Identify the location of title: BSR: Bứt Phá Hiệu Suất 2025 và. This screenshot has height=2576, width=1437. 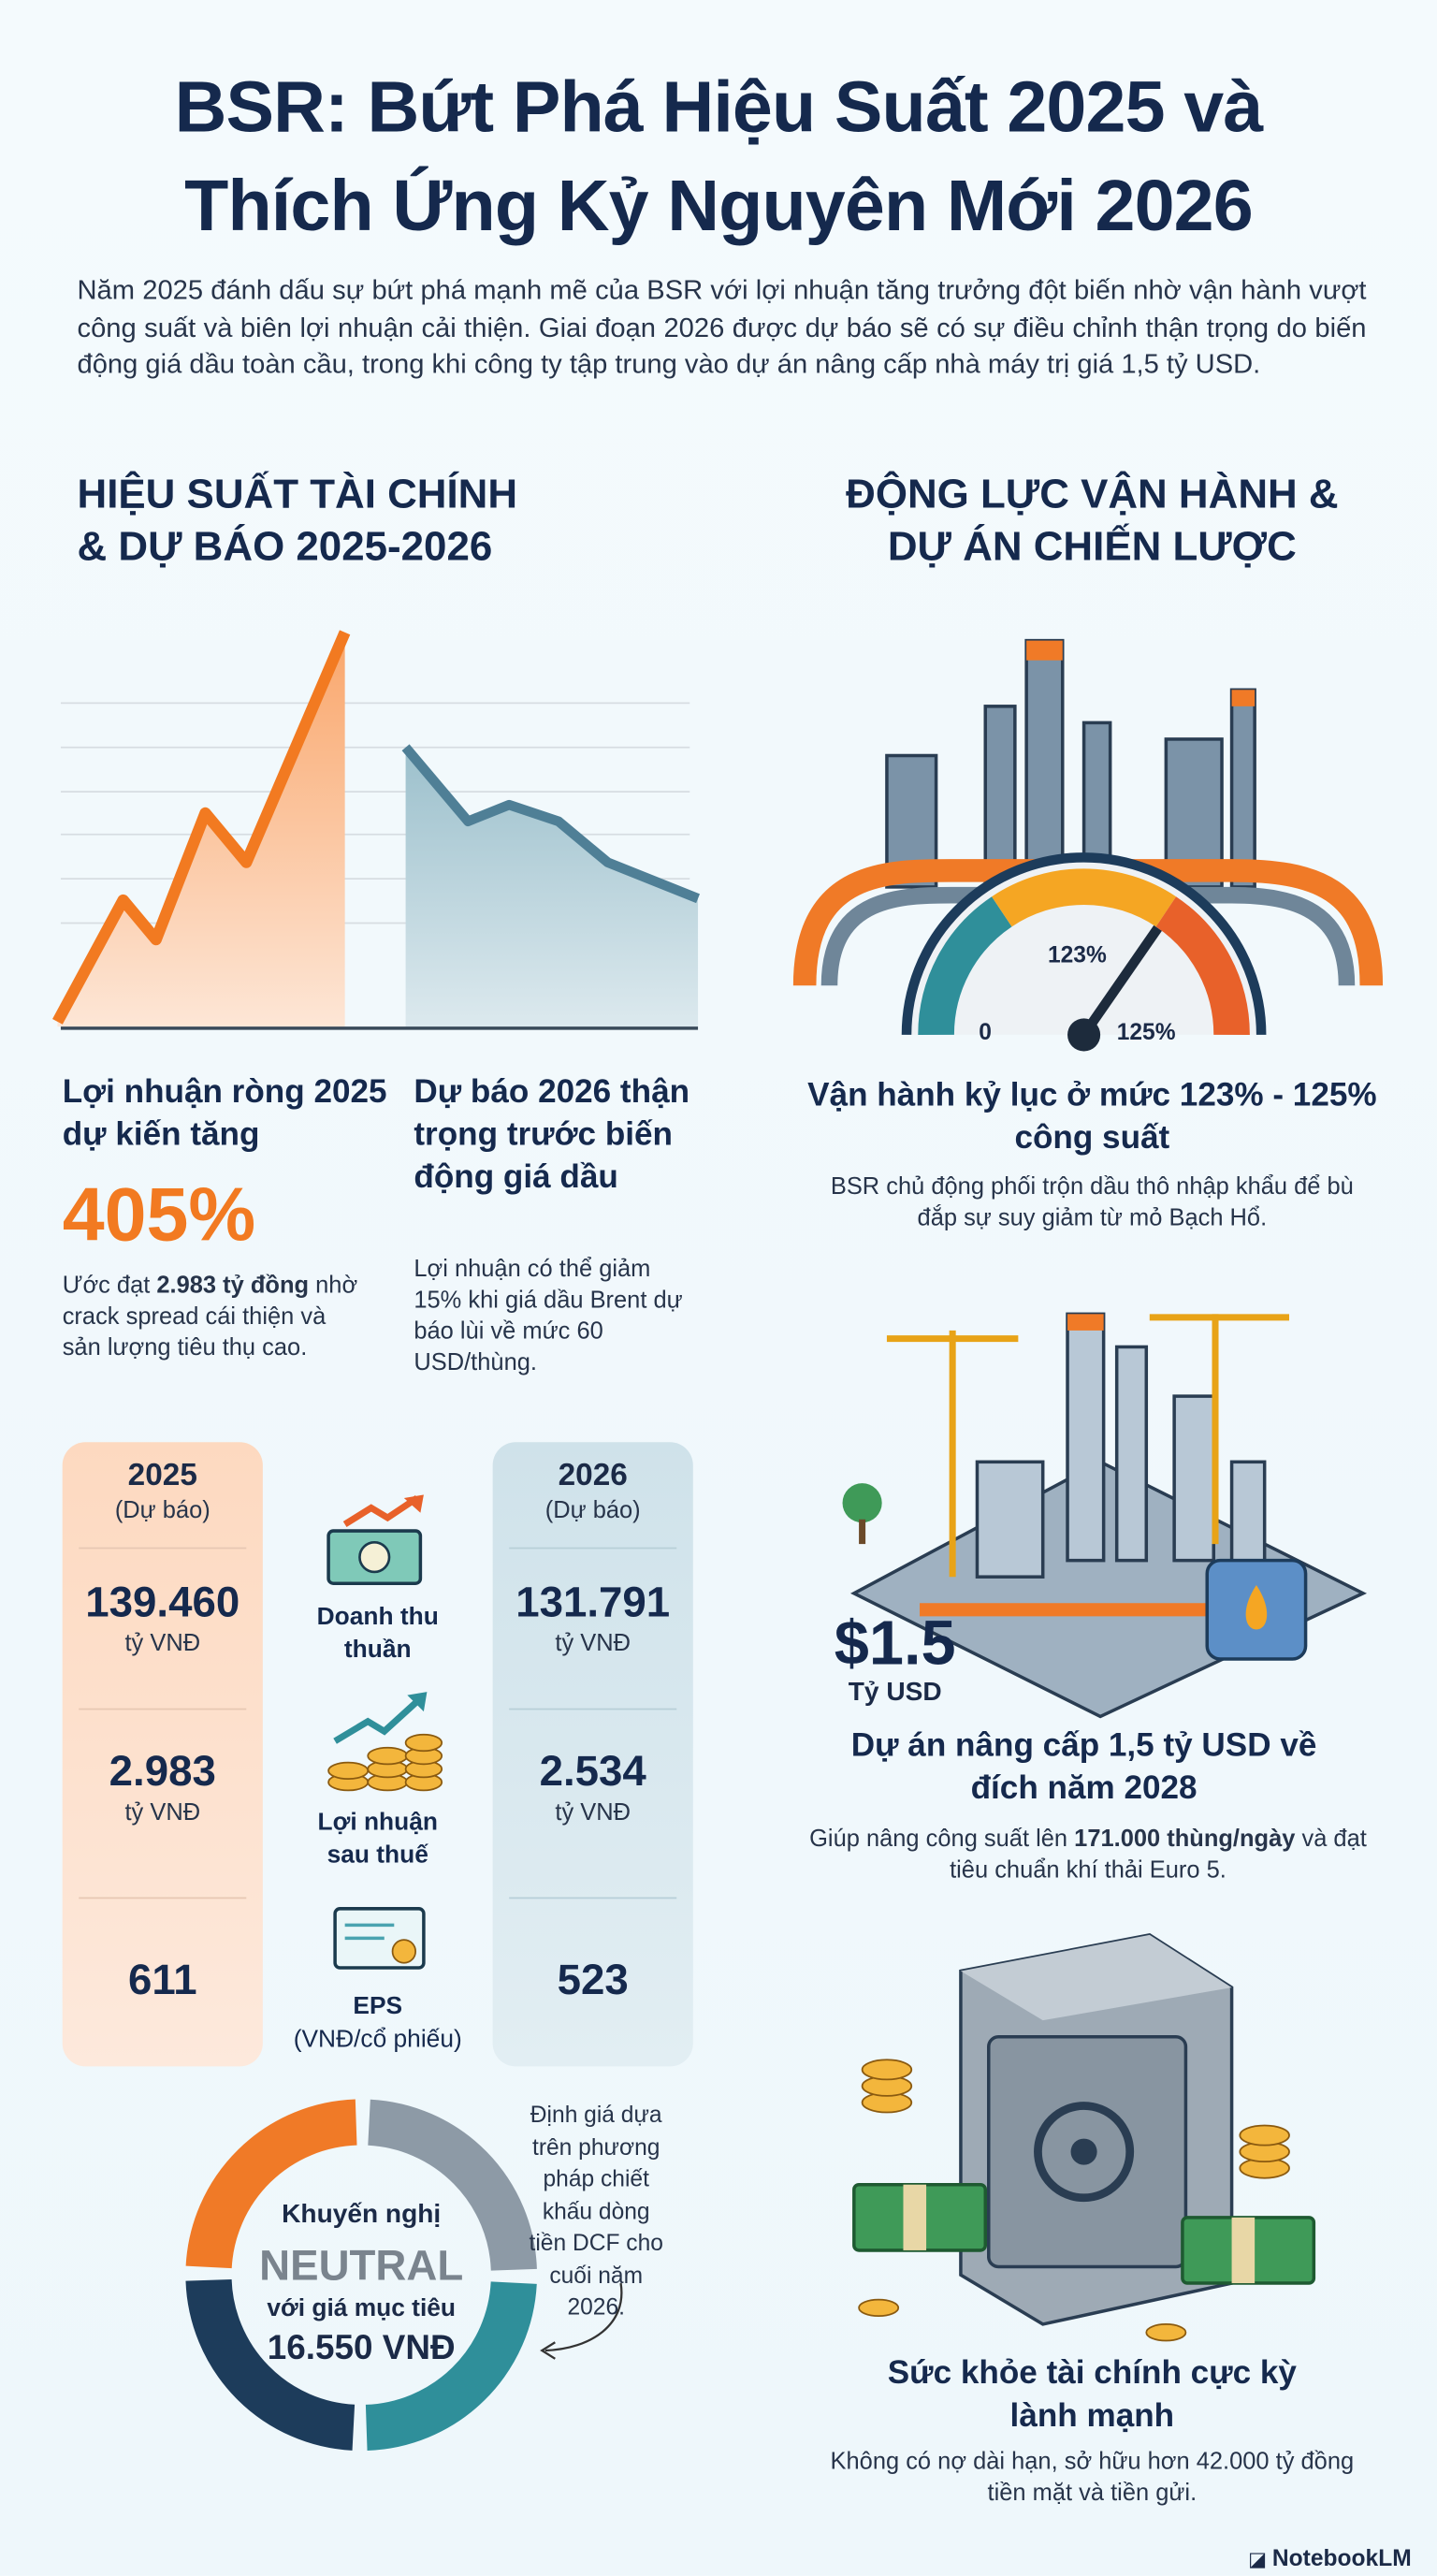
(719, 107).